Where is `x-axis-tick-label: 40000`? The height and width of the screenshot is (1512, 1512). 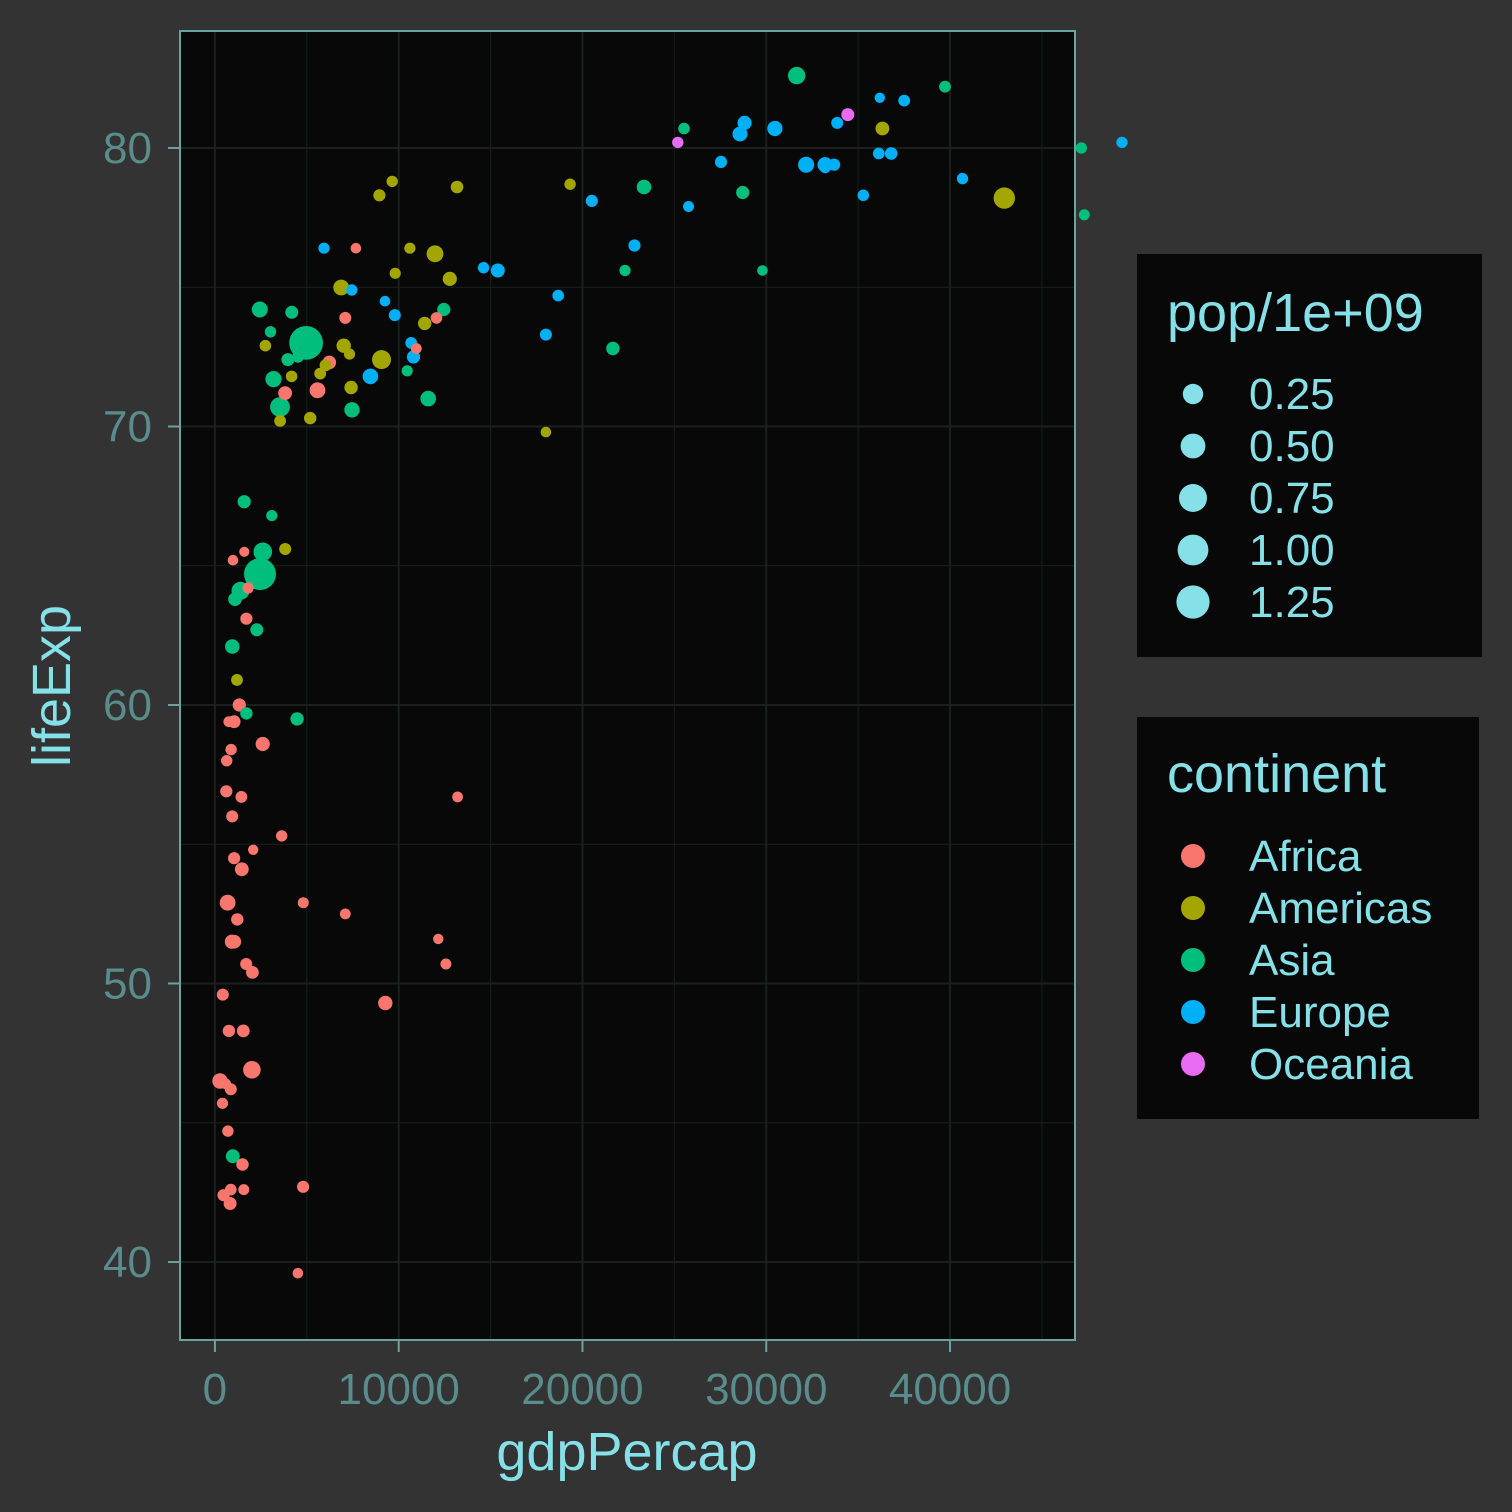 x-axis-tick-label: 40000 is located at coordinates (950, 1389).